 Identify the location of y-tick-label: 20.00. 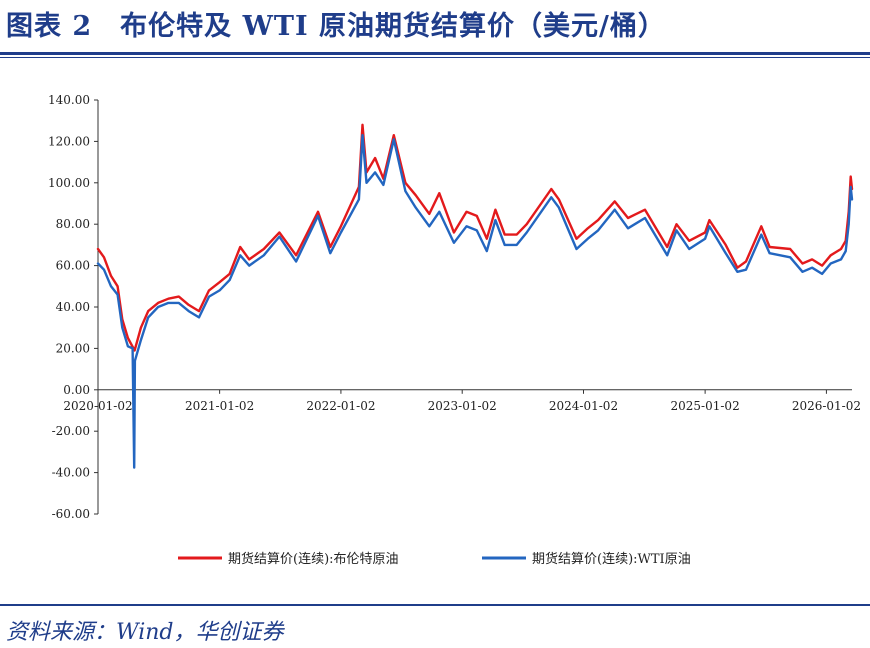
(73, 348).